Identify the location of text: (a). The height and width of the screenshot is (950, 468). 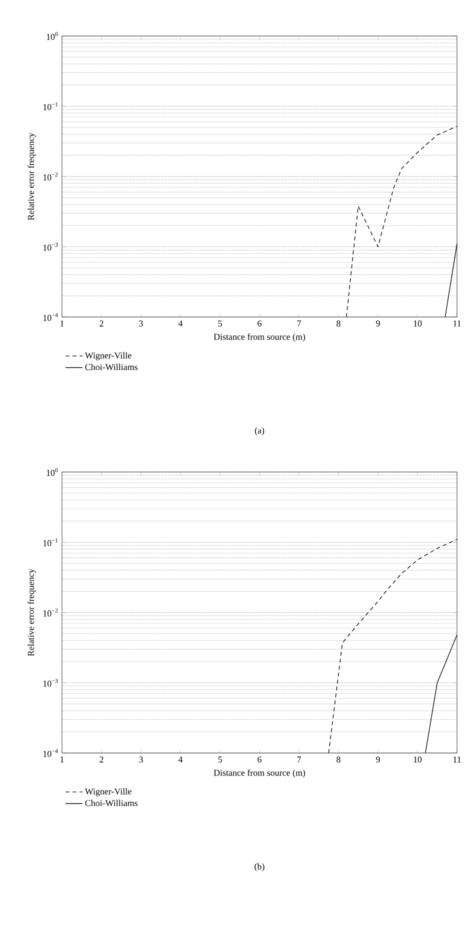
(259, 431).